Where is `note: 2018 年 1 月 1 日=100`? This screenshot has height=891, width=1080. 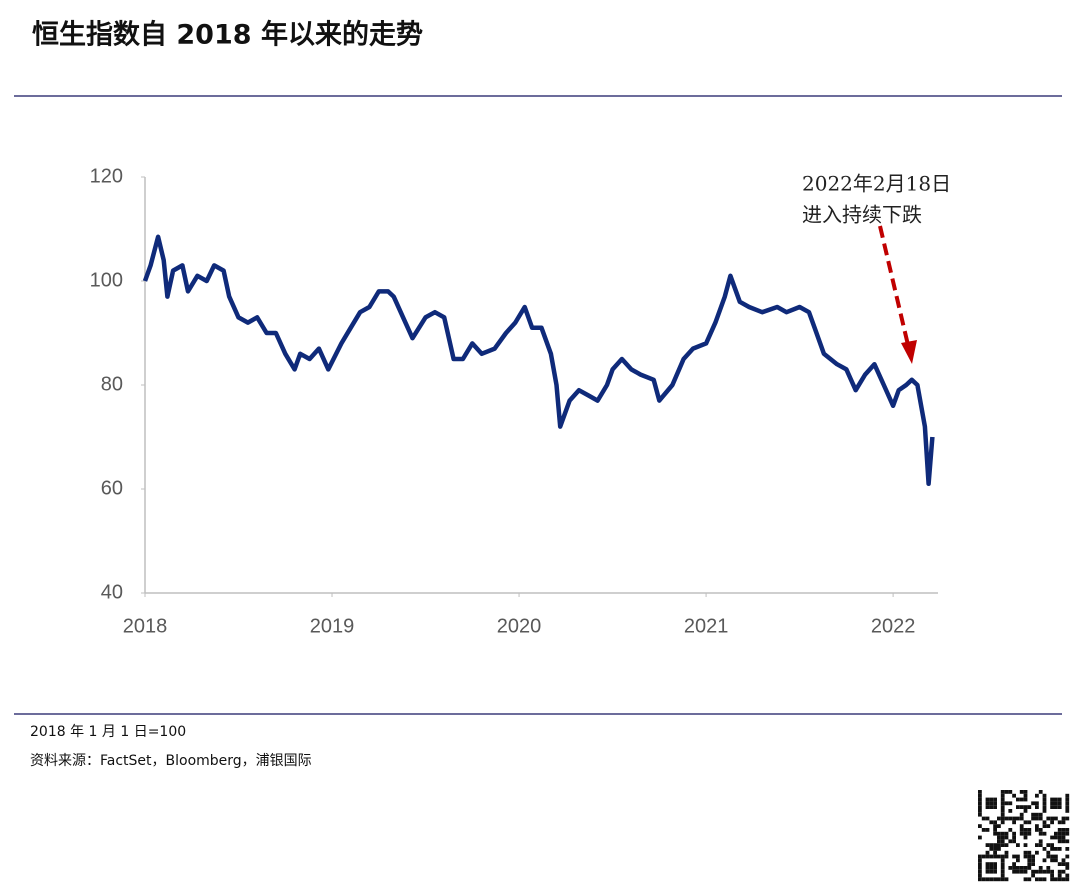
note: 2018 年 1 月 1 日=100 is located at coordinates (108, 732).